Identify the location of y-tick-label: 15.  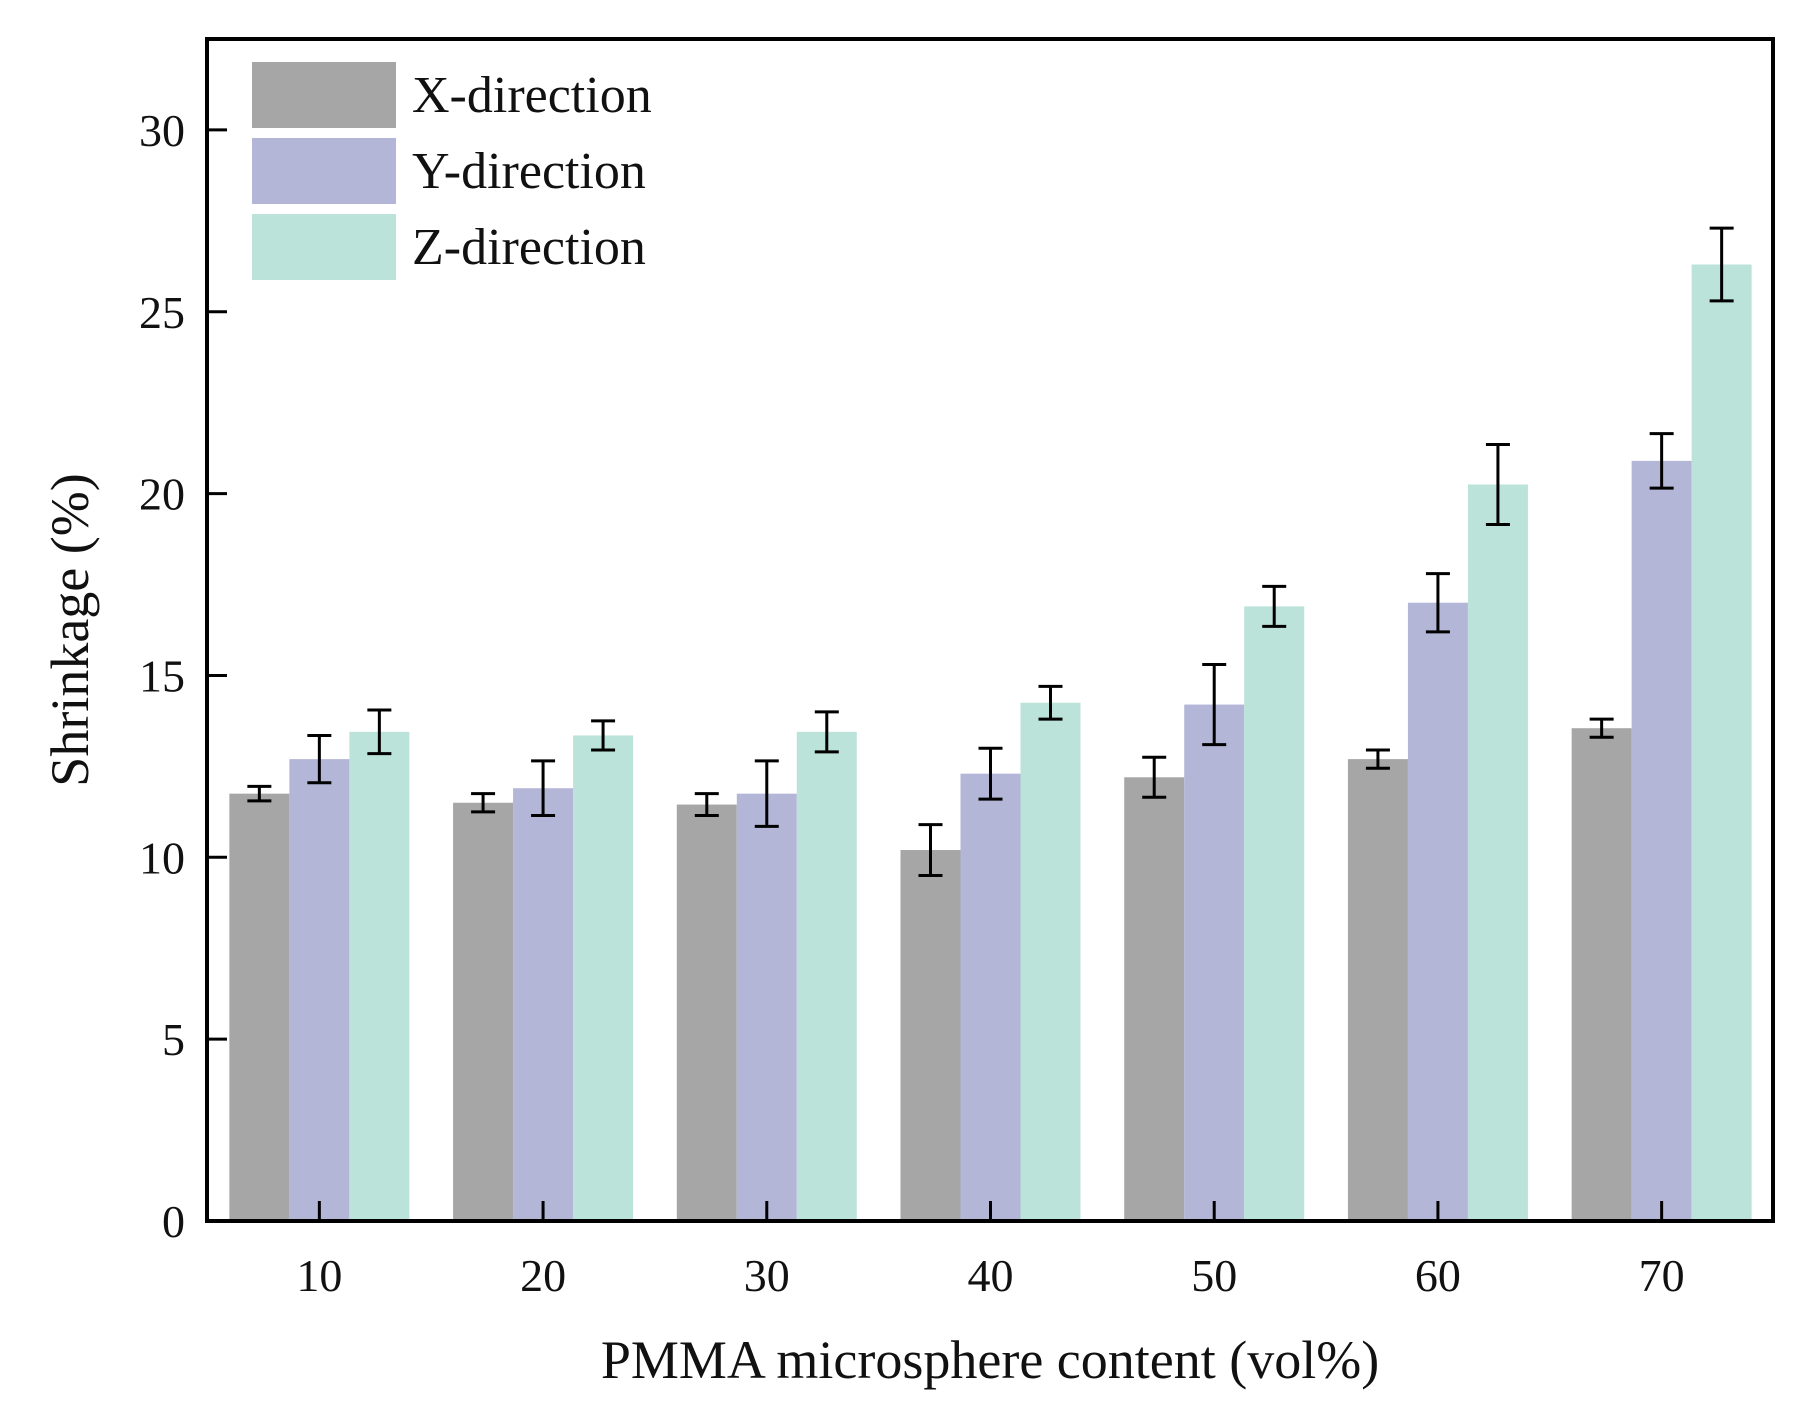
(162, 675).